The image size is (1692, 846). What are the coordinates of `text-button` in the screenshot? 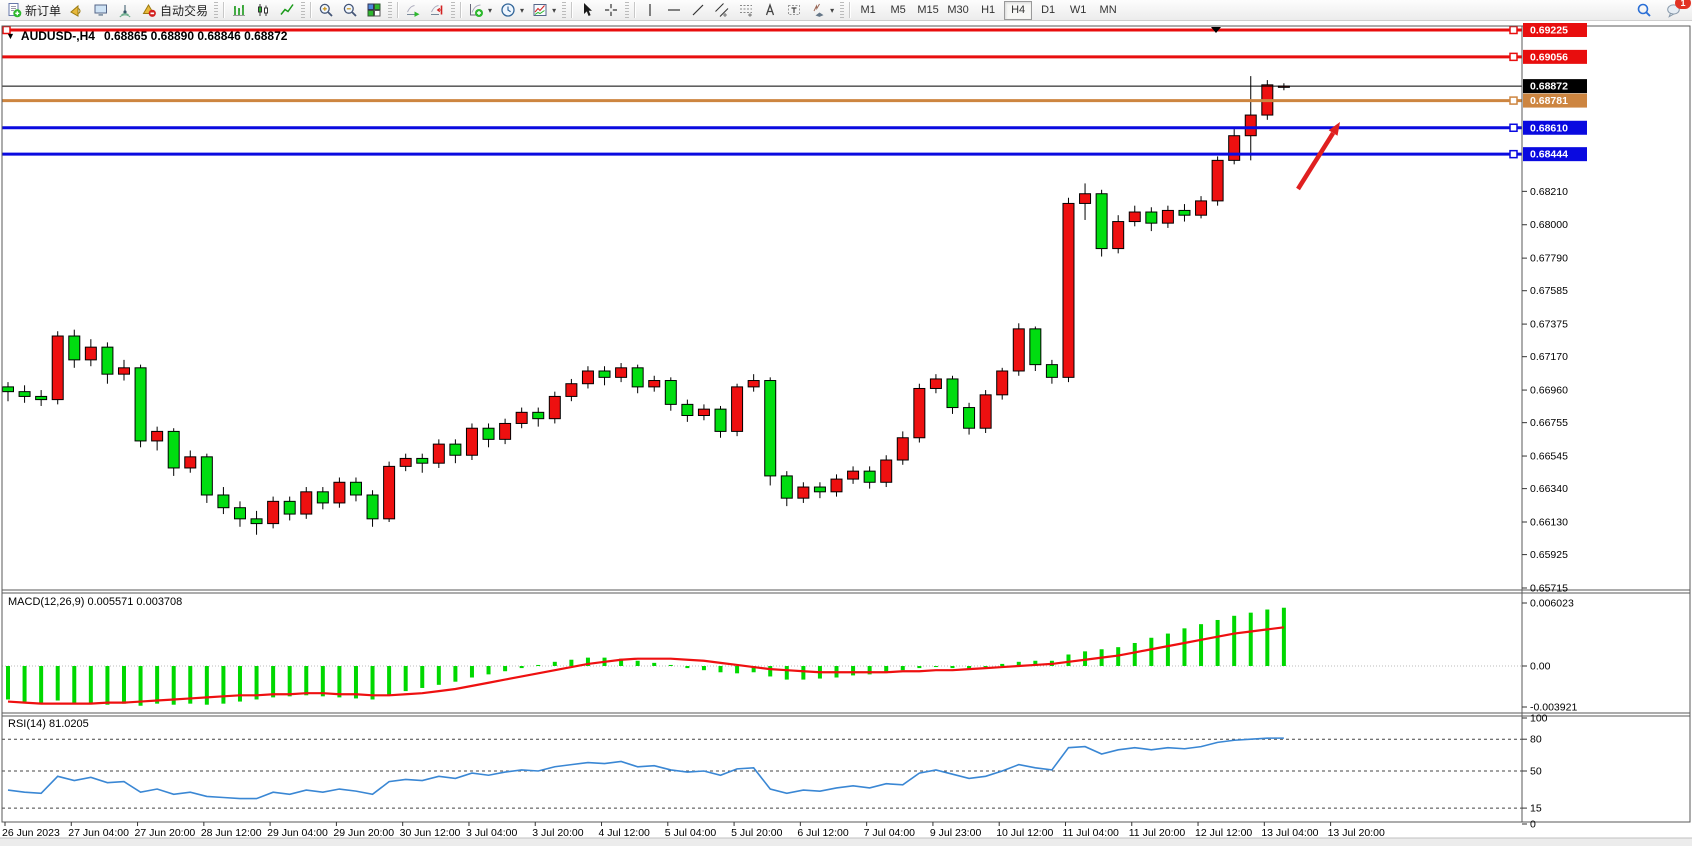 It's located at (770, 10).